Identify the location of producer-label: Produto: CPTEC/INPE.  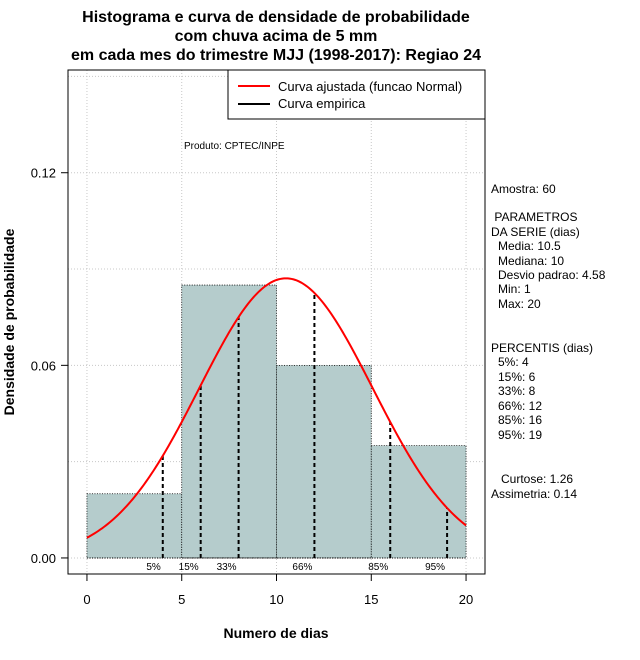
(234, 146).